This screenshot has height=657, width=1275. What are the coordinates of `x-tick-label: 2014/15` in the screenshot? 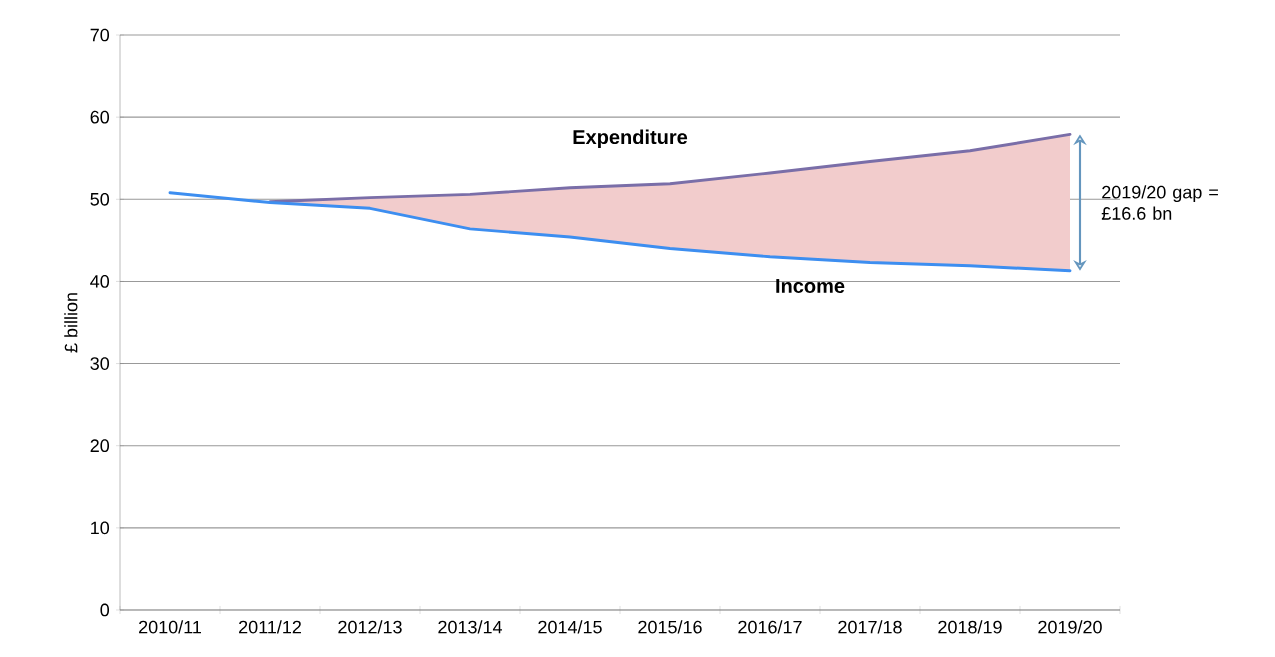 It's located at (570, 627).